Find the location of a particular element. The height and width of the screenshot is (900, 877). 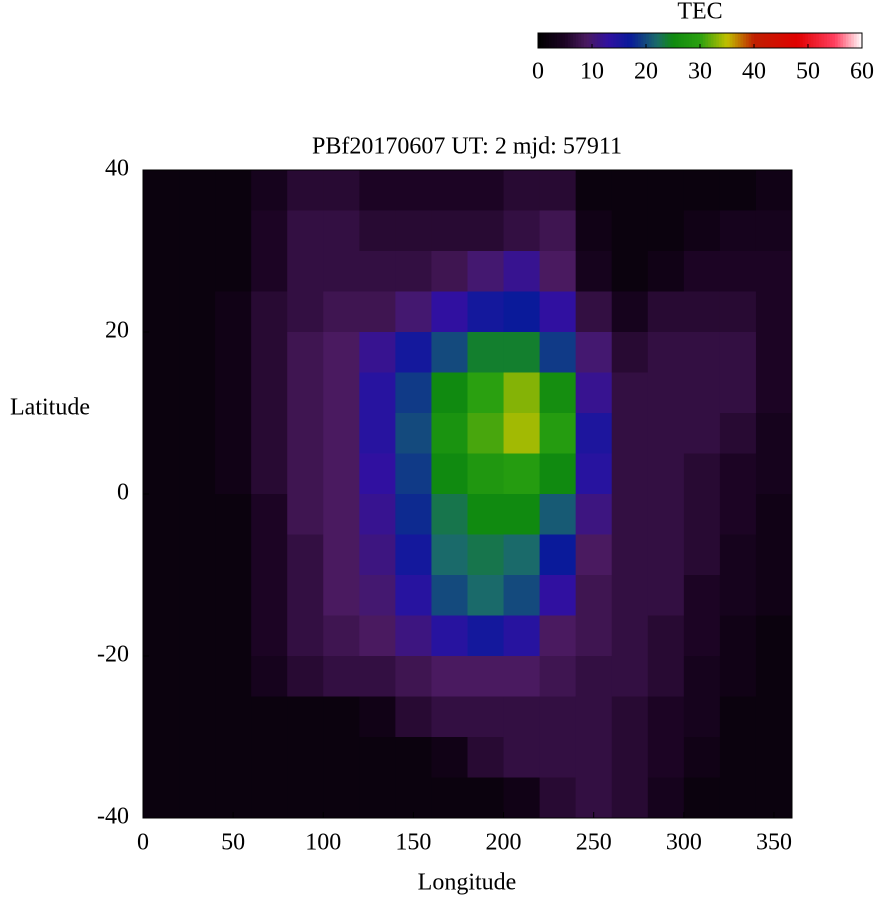

colorbar-label: TEC is located at coordinates (699, 12).